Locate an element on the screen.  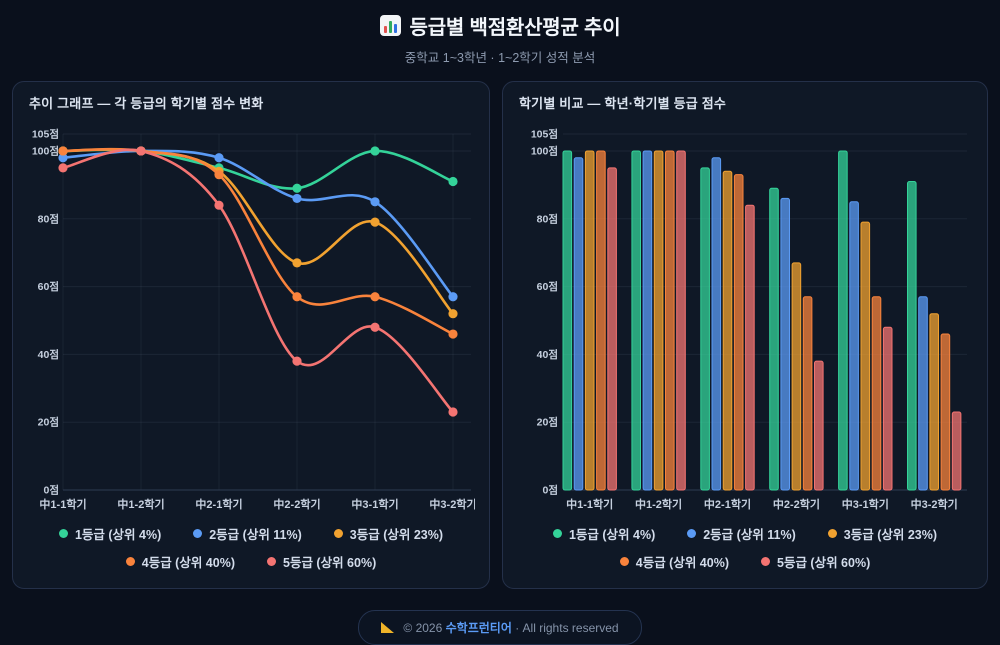
copyright-suffix: · All rights reserved is located at coordinates (567, 628).